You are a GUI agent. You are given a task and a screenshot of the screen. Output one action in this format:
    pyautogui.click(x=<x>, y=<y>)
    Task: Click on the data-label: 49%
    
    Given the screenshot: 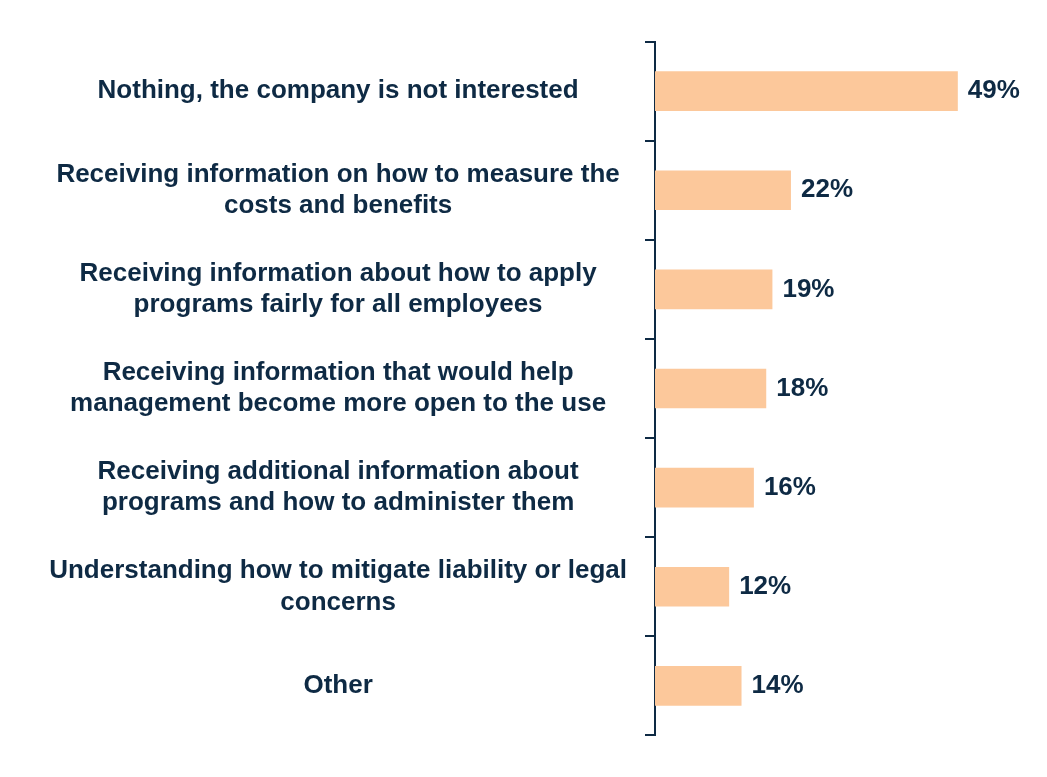 What is the action you would take?
    pyautogui.click(x=993, y=89)
    